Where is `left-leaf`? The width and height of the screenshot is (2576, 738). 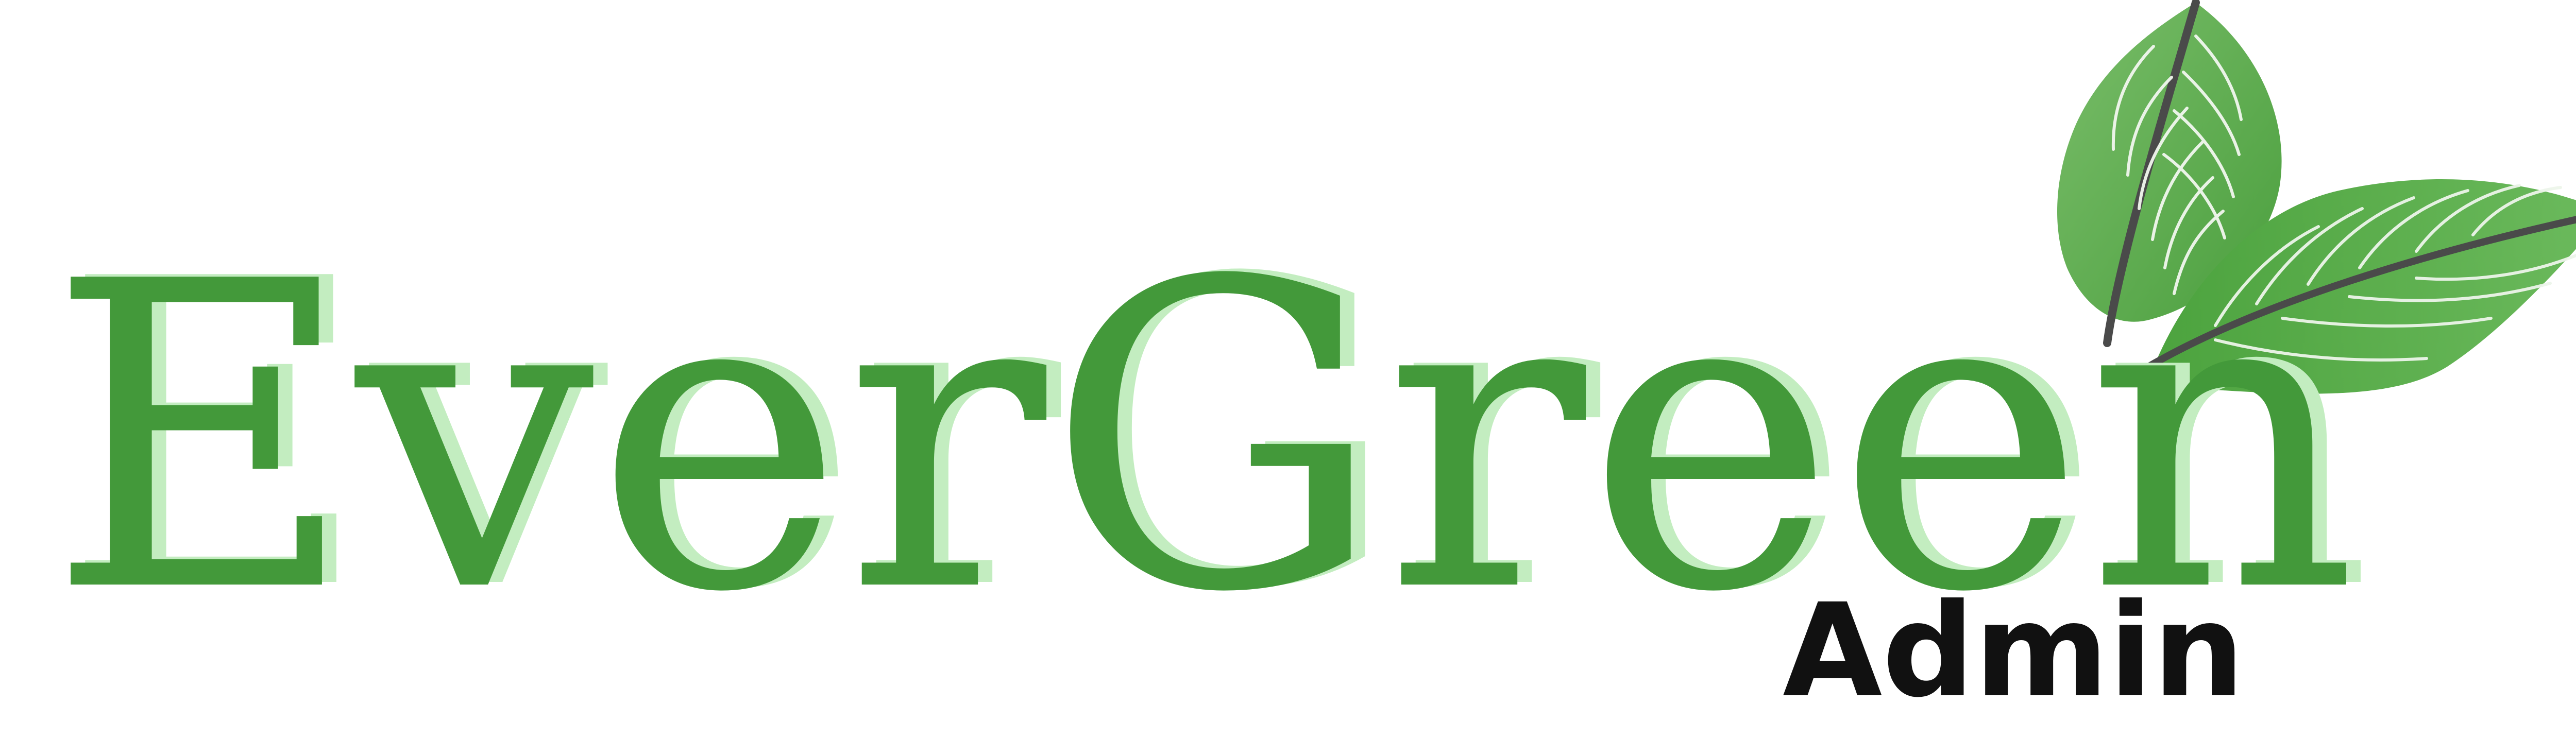 left-leaf is located at coordinates (2169, 162).